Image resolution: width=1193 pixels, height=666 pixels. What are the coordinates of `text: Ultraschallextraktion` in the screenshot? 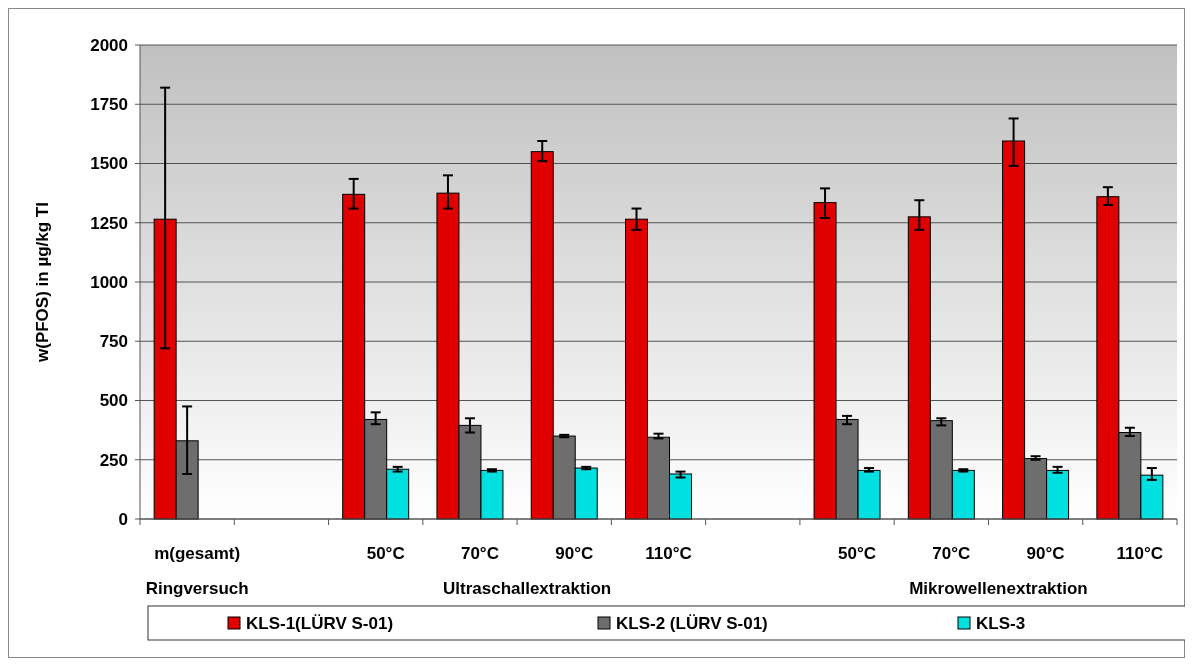 It's located at (527, 588).